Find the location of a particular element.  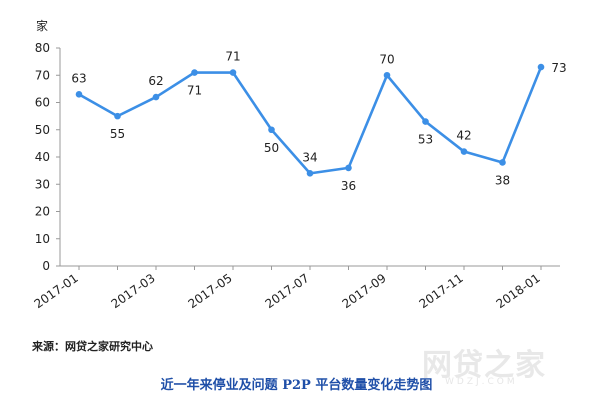

x-tick-label: 2017-07 is located at coordinates (287, 291).